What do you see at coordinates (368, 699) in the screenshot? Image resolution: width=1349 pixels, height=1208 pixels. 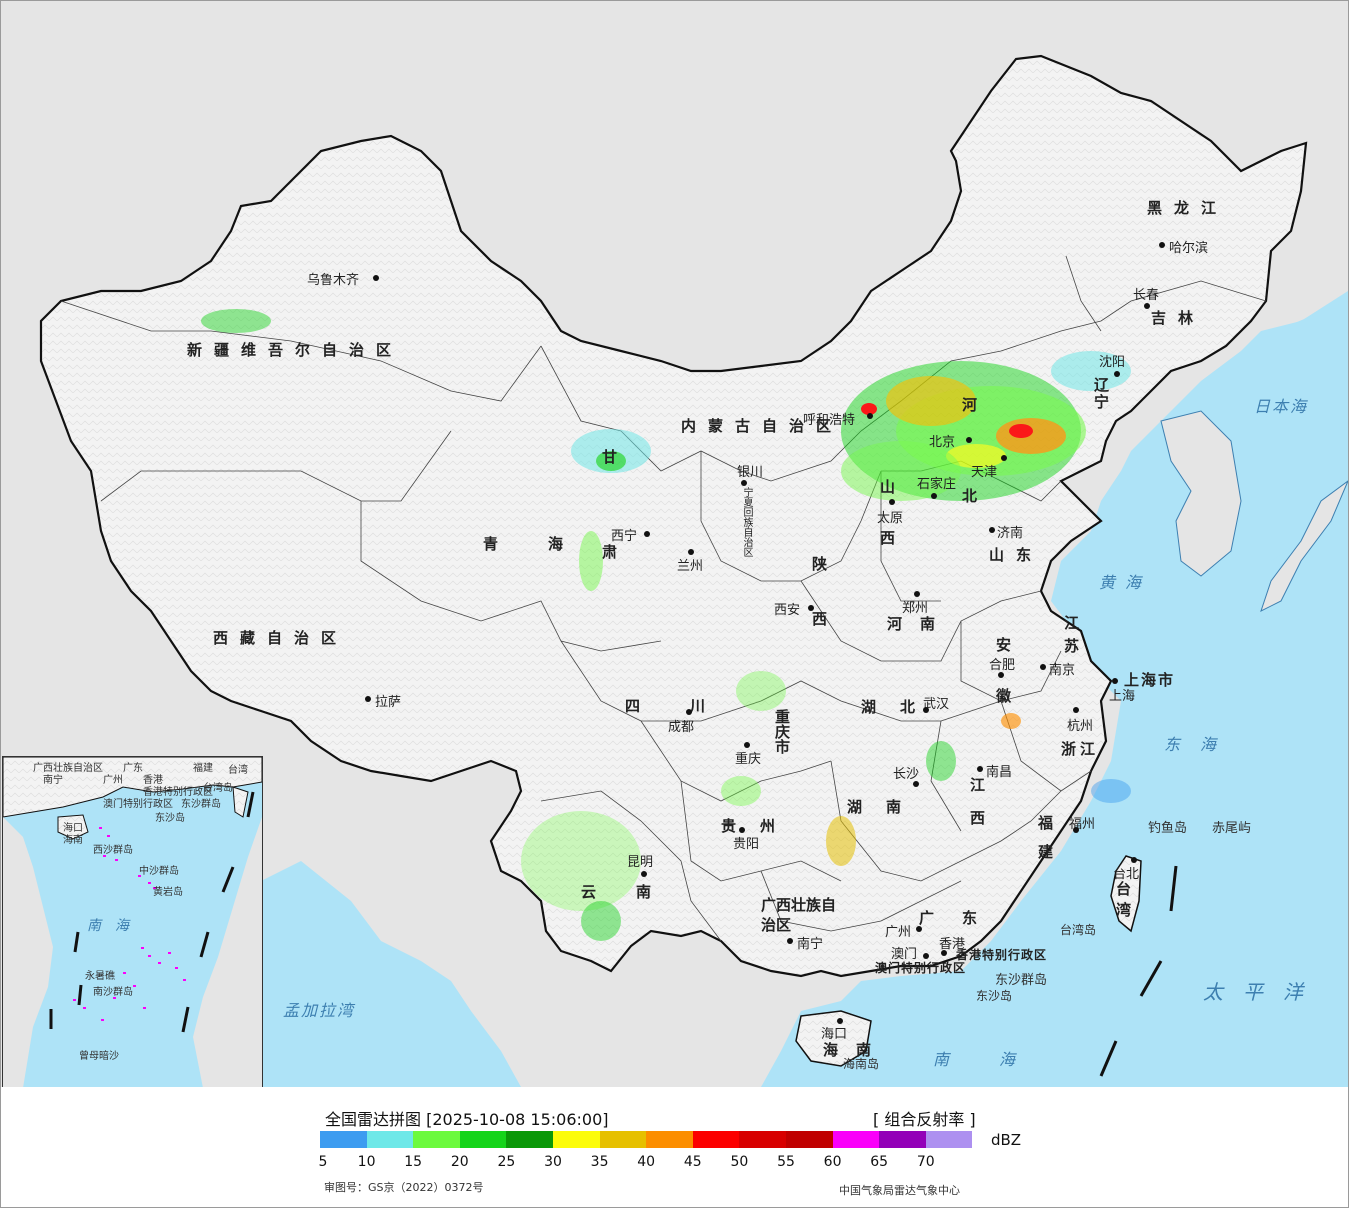 I see `city-lhasa-marker` at bounding box center [368, 699].